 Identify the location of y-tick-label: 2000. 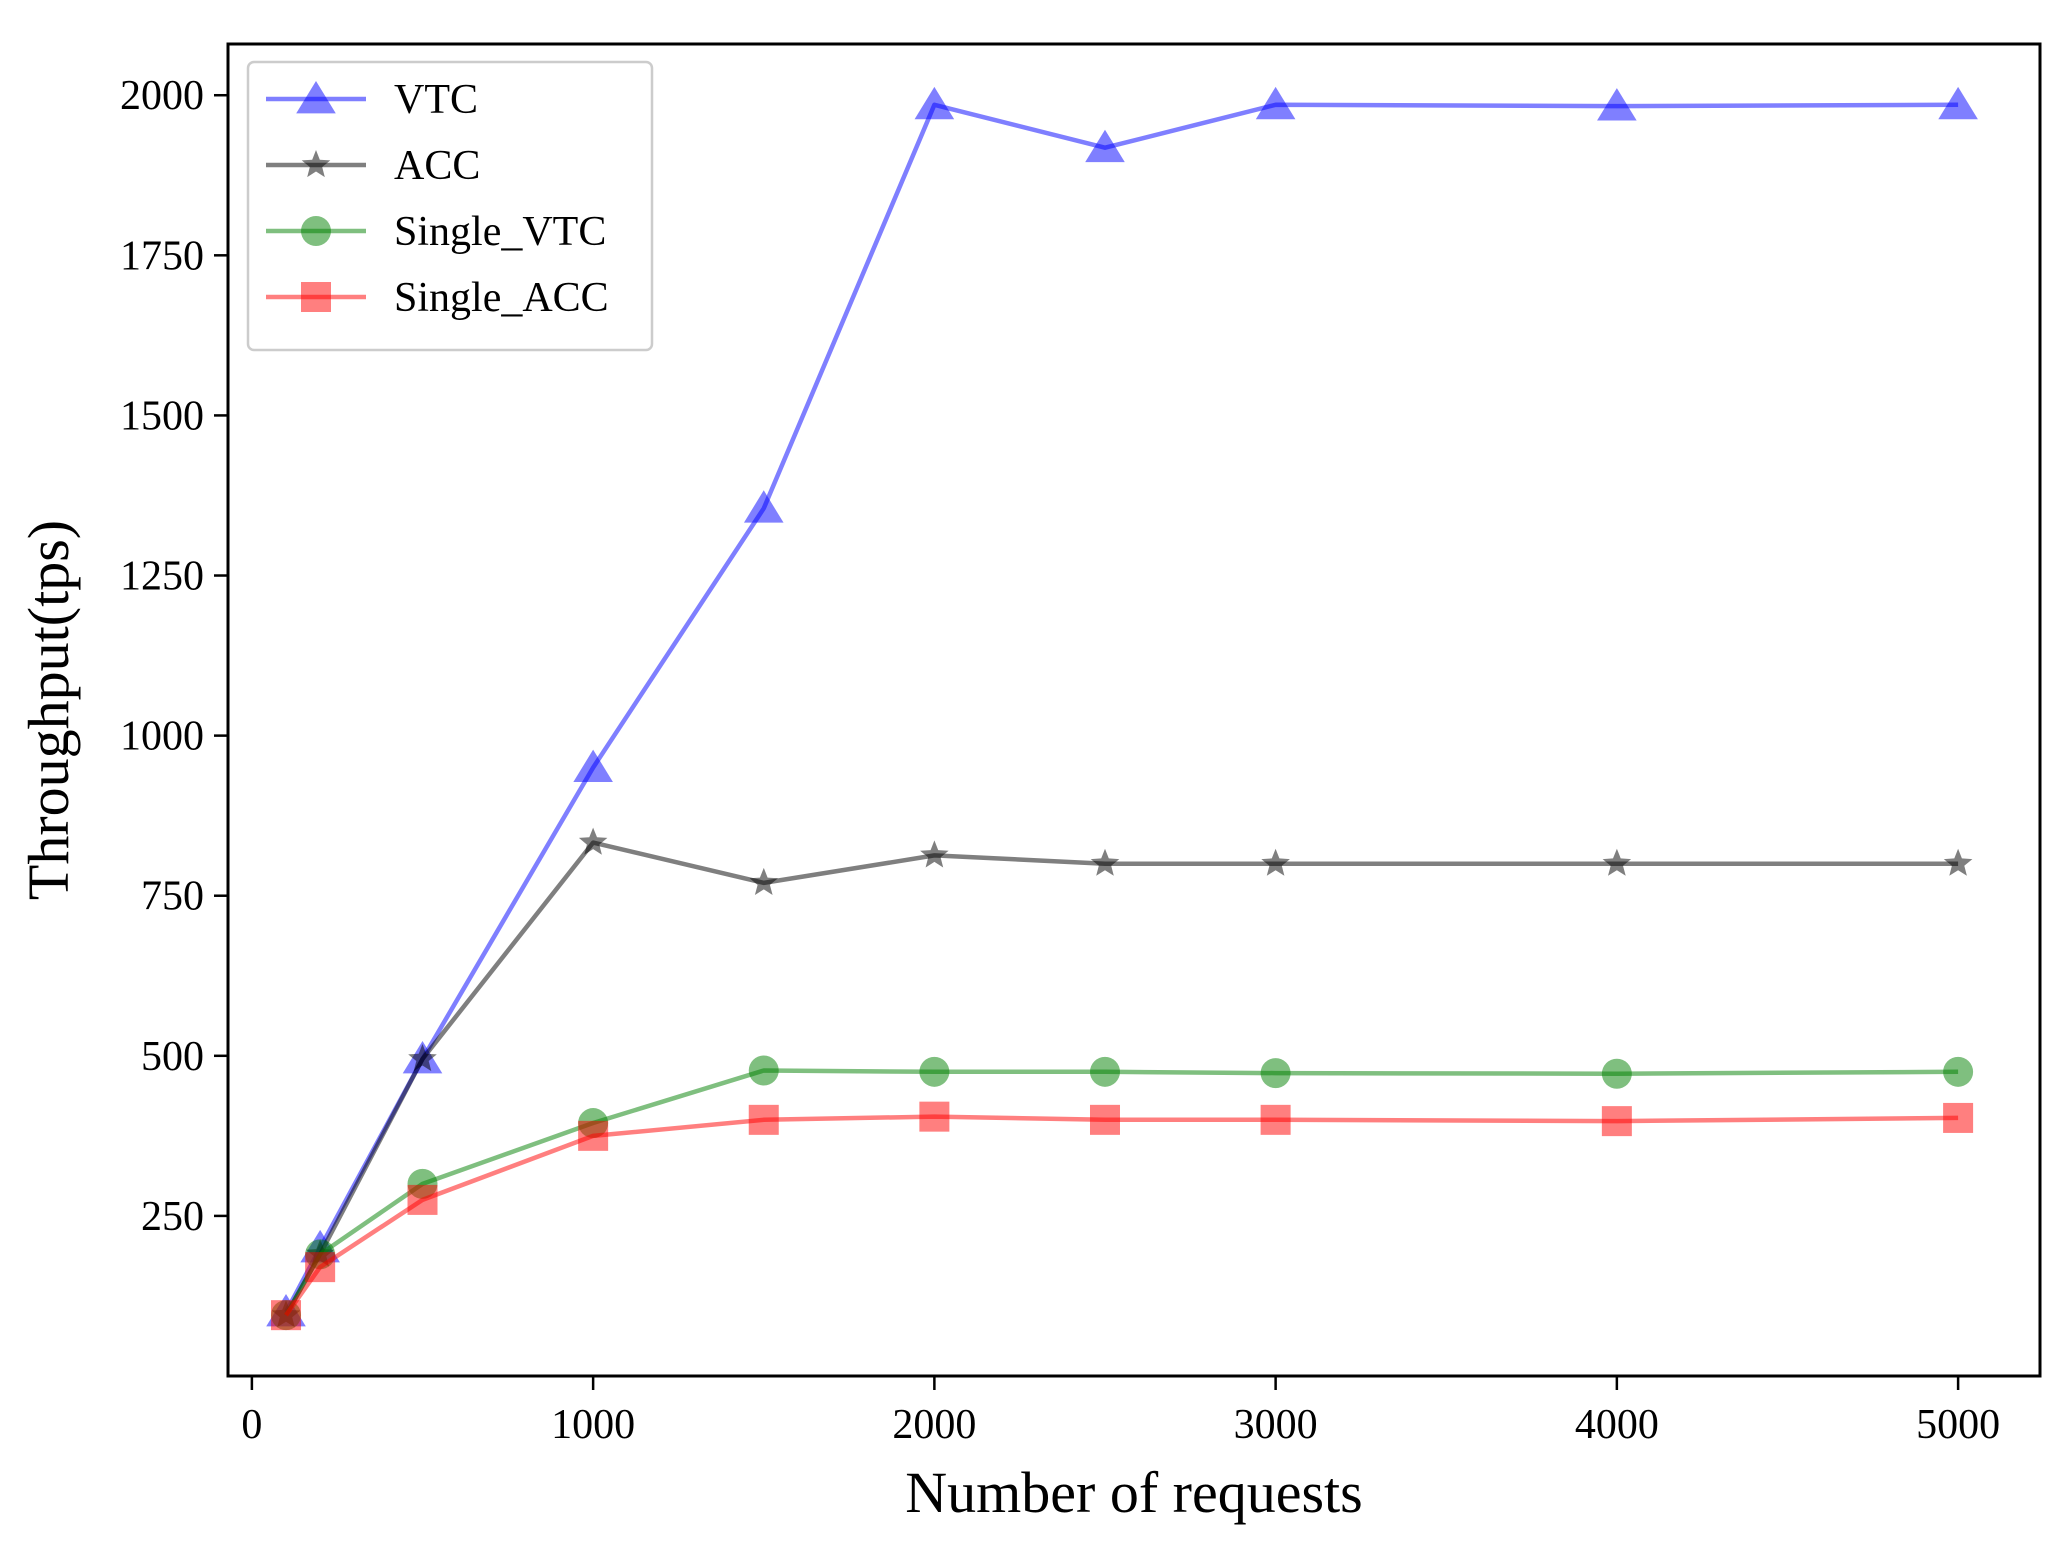
(162, 96).